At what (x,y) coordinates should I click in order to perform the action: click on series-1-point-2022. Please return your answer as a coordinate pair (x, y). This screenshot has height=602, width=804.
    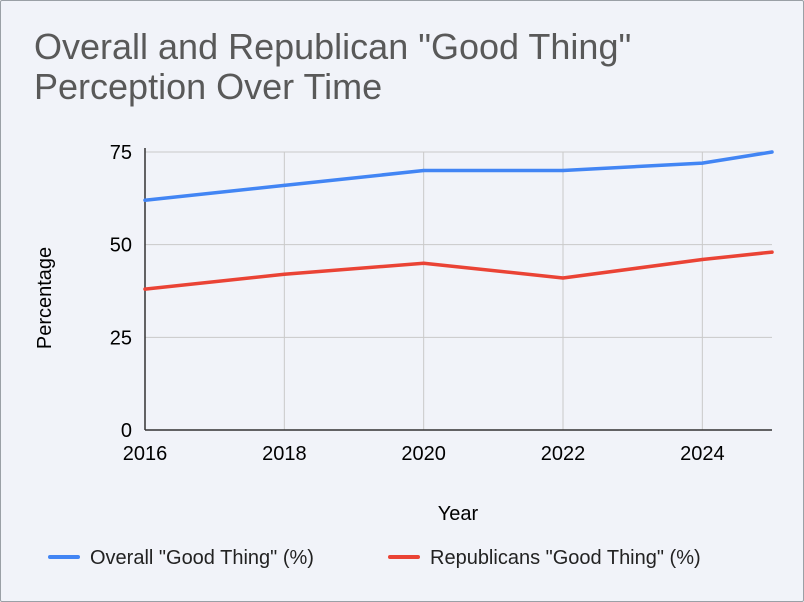
    Looking at the image, I should click on (563, 170).